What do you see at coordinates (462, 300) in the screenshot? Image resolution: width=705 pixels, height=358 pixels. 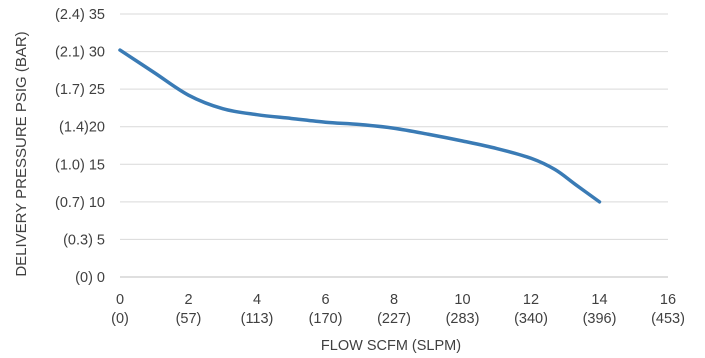 I see `x-tick-label: 10` at bounding box center [462, 300].